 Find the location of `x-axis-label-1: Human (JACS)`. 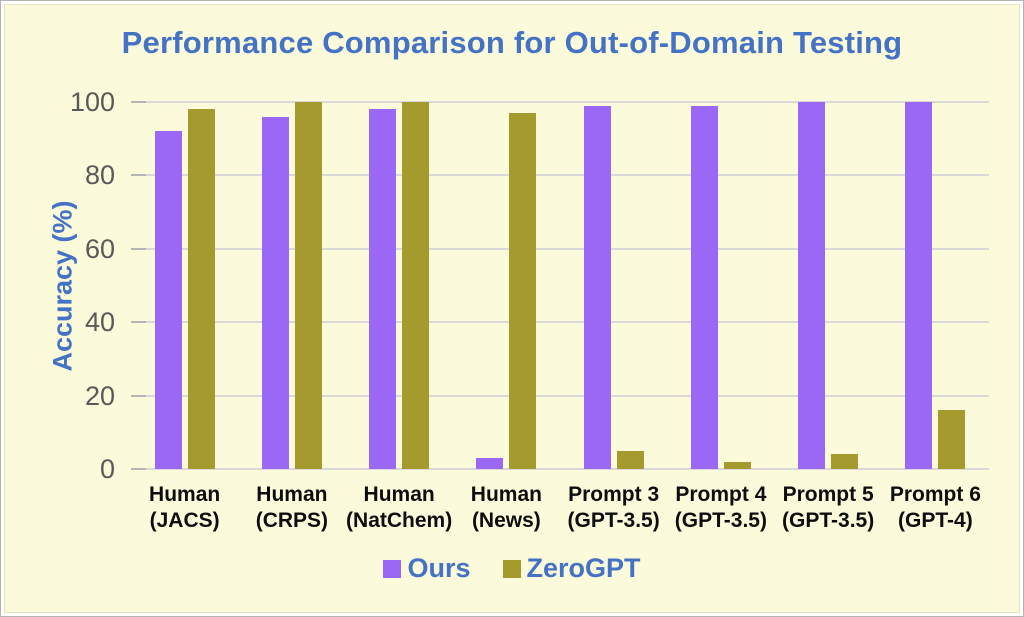

x-axis-label-1: Human (JACS) is located at coordinates (185, 507).